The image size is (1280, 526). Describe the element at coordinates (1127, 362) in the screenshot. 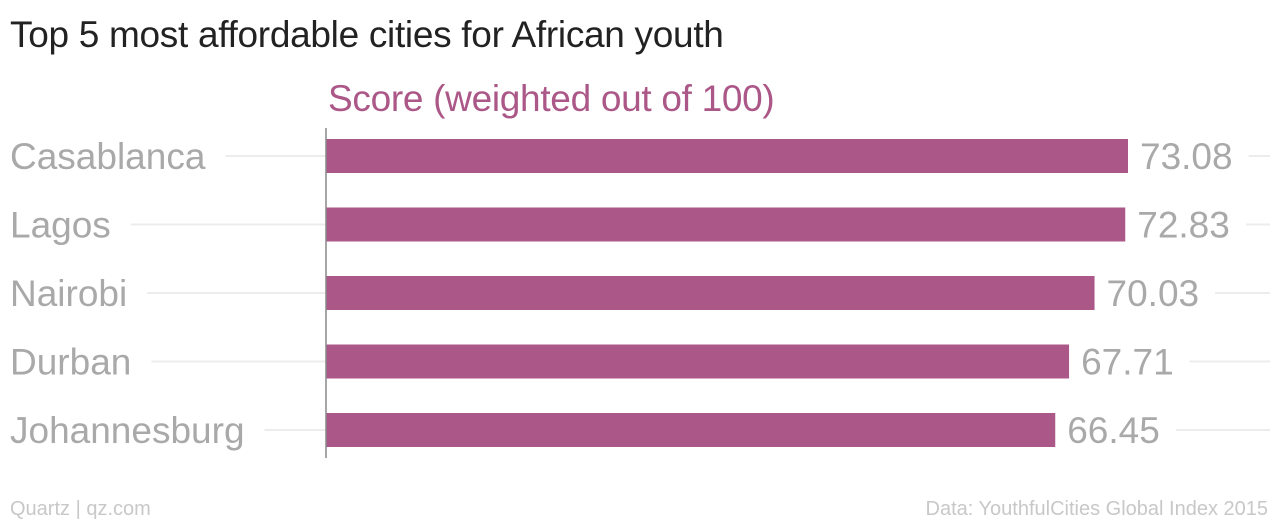

I see `value-label: 67.71` at that location.